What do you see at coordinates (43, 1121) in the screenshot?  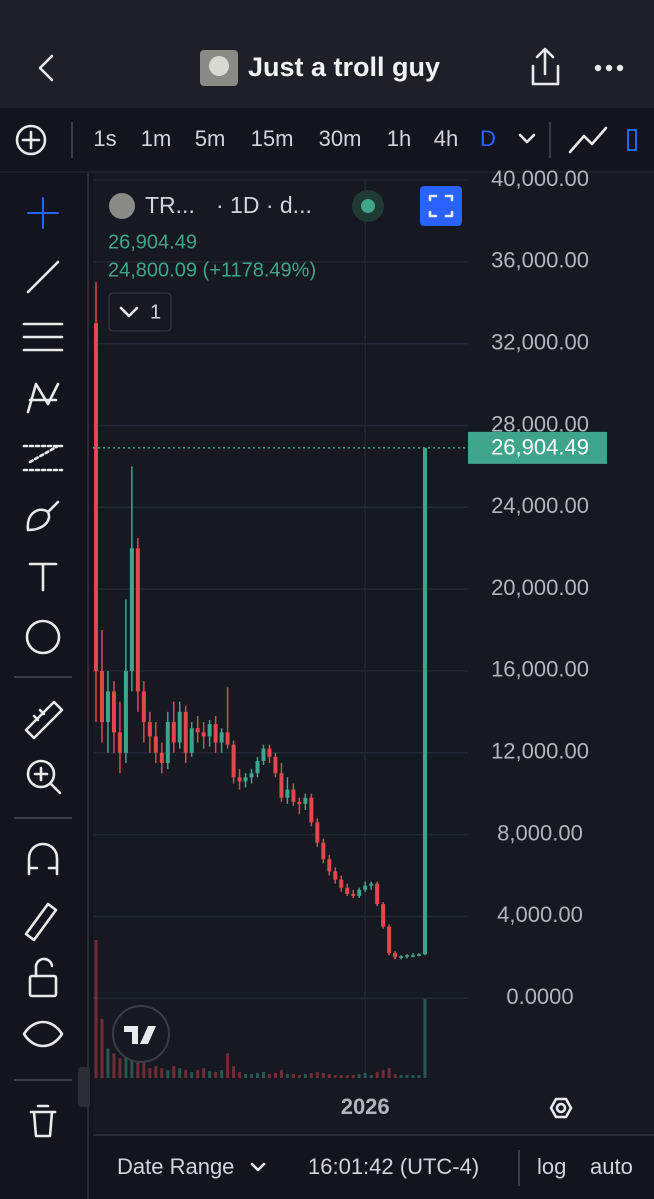 I see `trash-tool` at bounding box center [43, 1121].